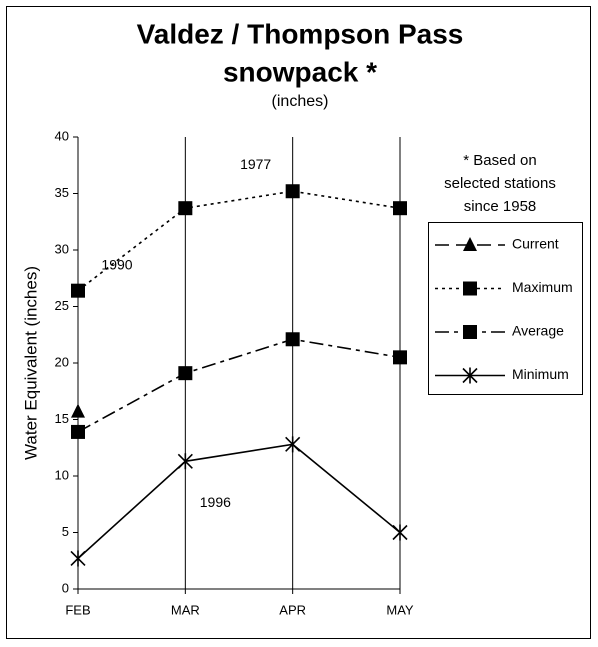 This screenshot has width=598, height=647. I want to click on note: selected stations, so click(500, 183).